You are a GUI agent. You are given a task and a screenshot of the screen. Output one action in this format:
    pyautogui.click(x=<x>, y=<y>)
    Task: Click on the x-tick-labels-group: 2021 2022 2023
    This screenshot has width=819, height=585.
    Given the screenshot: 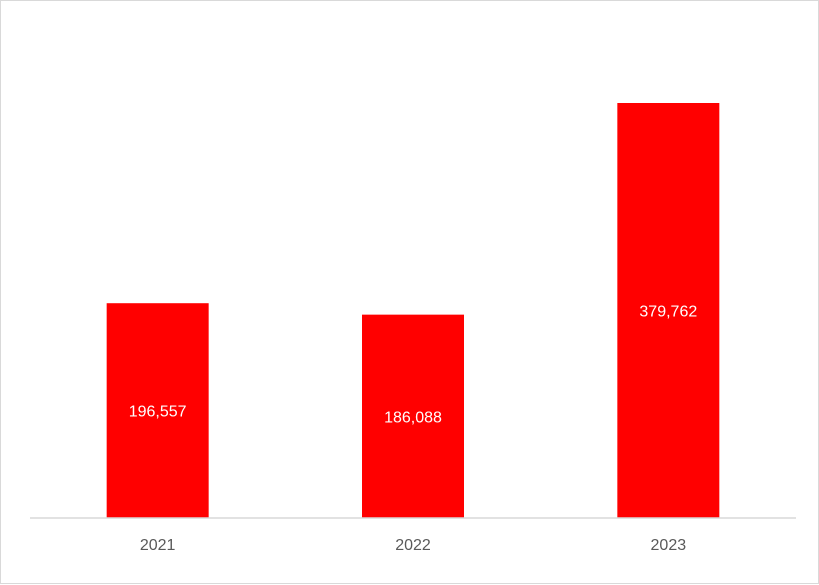 What is the action you would take?
    pyautogui.click(x=413, y=545)
    